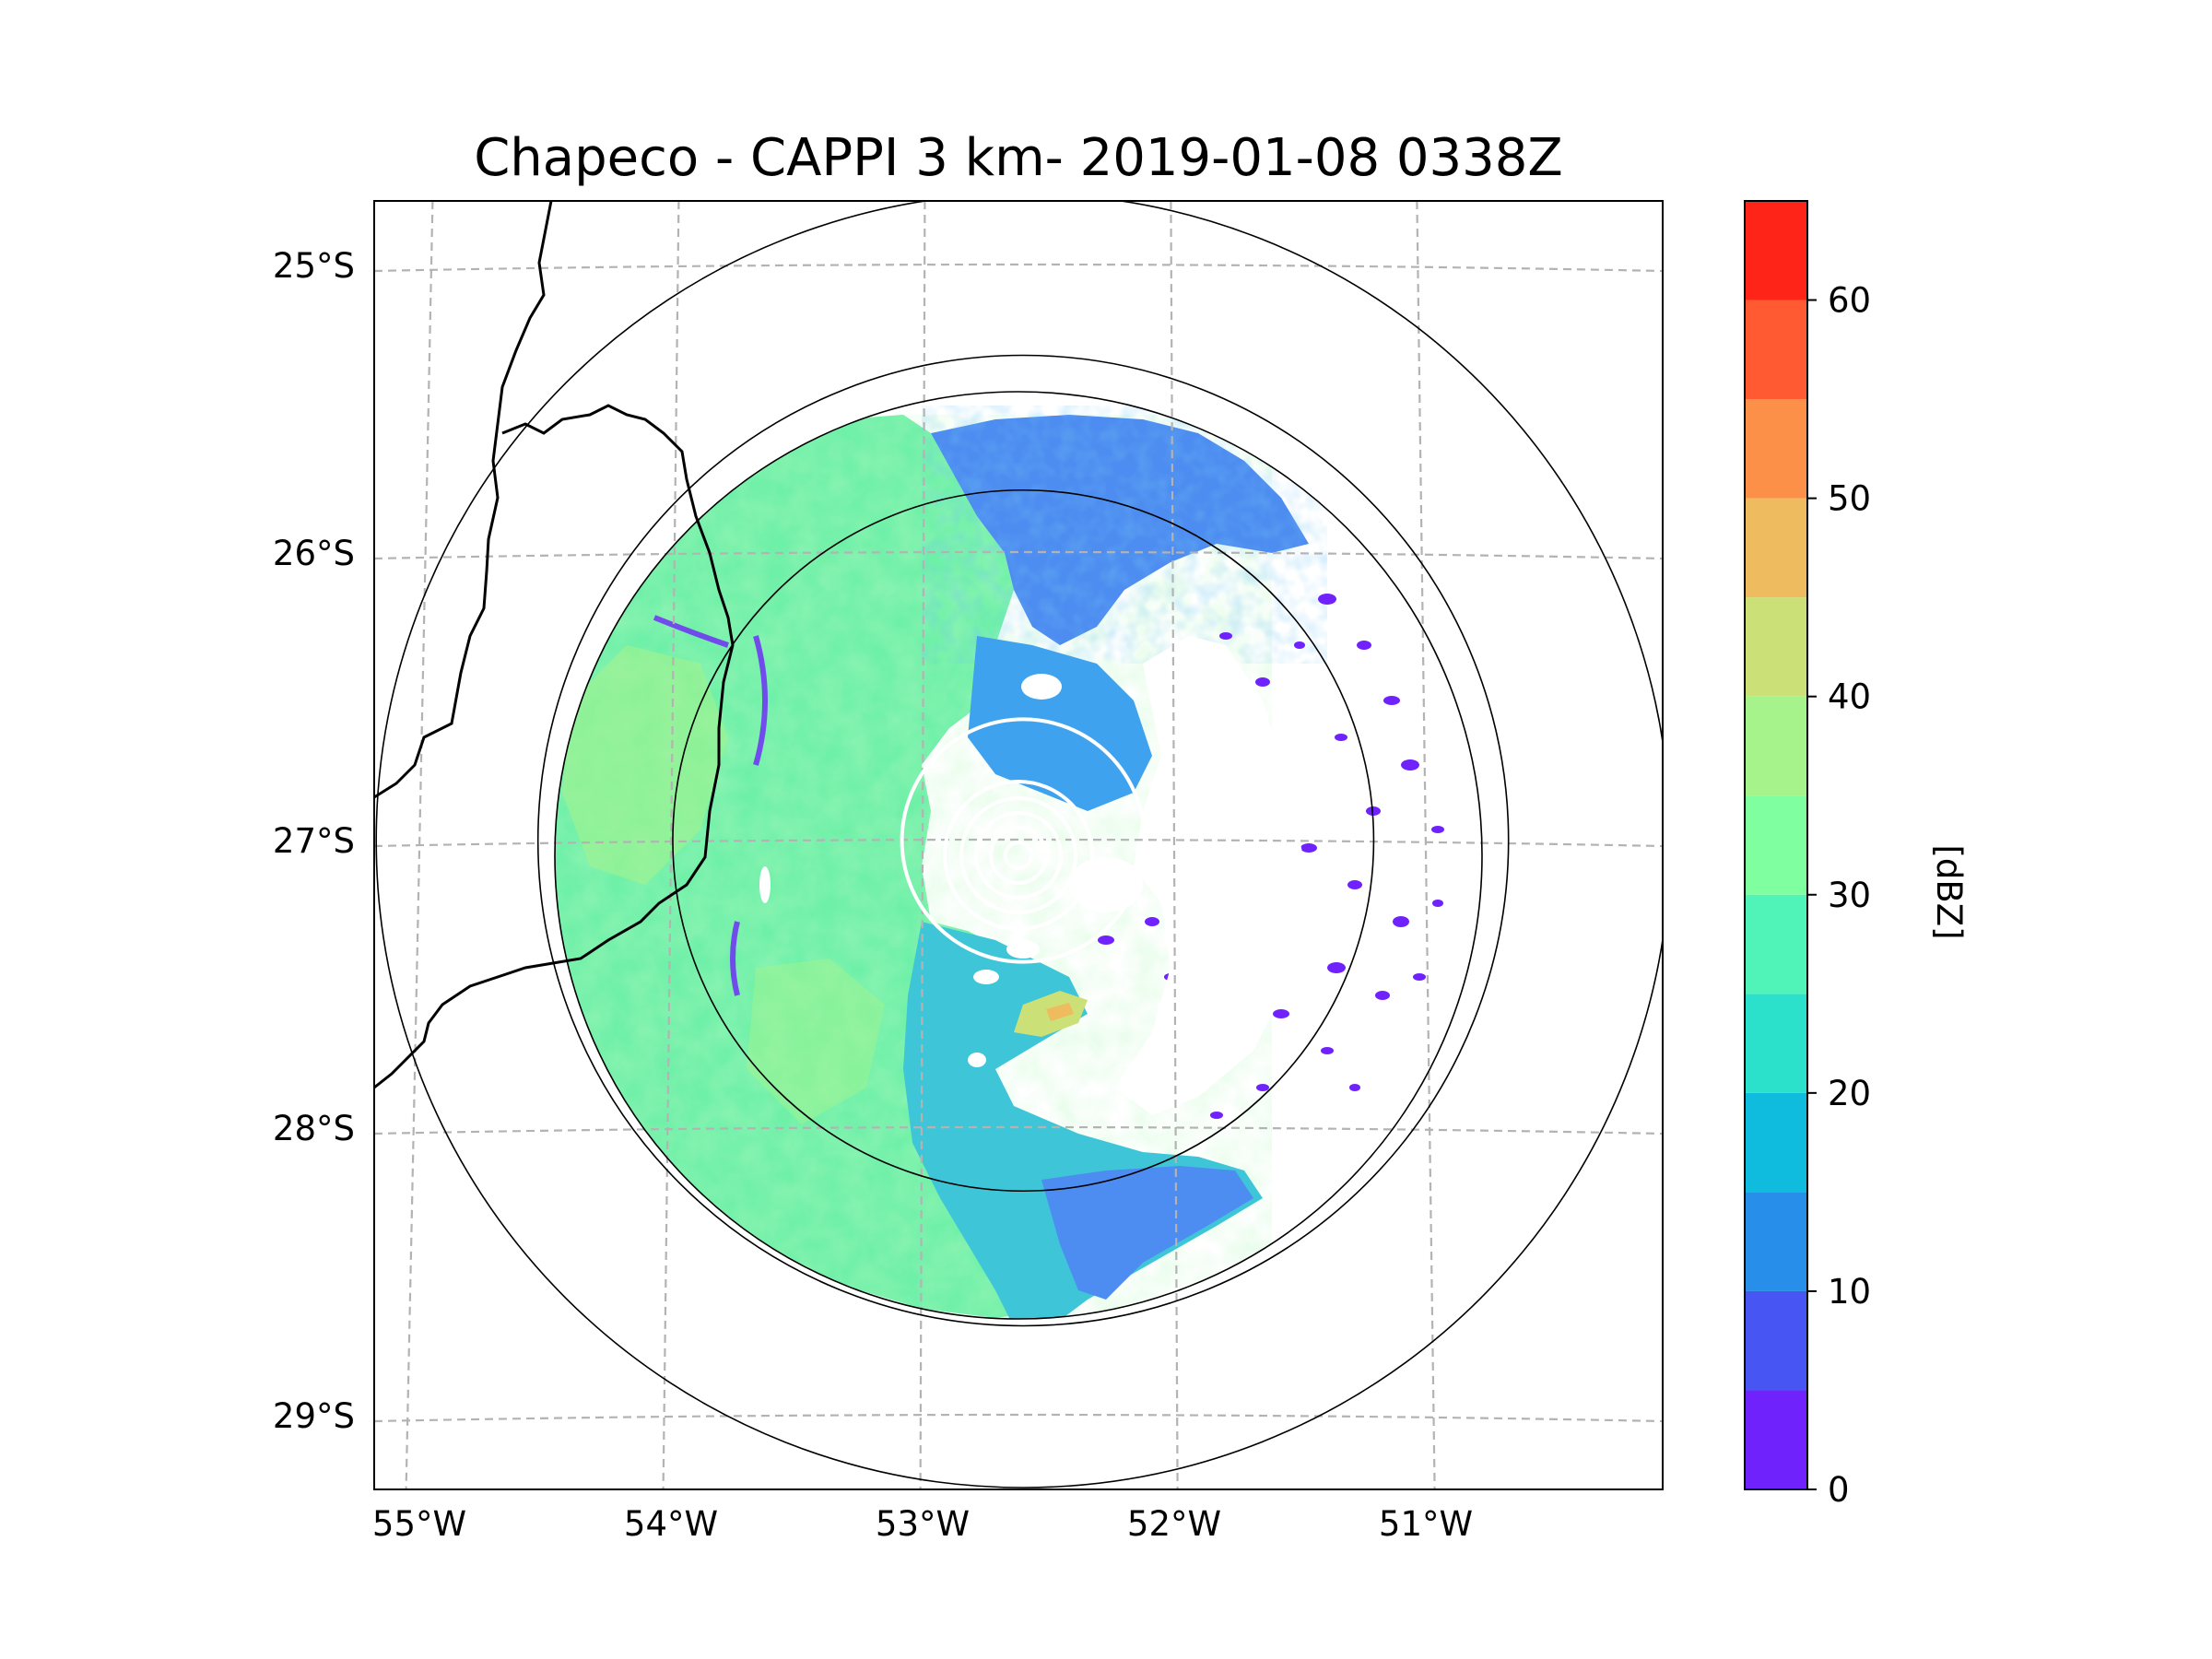 This screenshot has width=2212, height=1659. I want to click on colorbar-tick-label: 20, so click(1849, 1093).